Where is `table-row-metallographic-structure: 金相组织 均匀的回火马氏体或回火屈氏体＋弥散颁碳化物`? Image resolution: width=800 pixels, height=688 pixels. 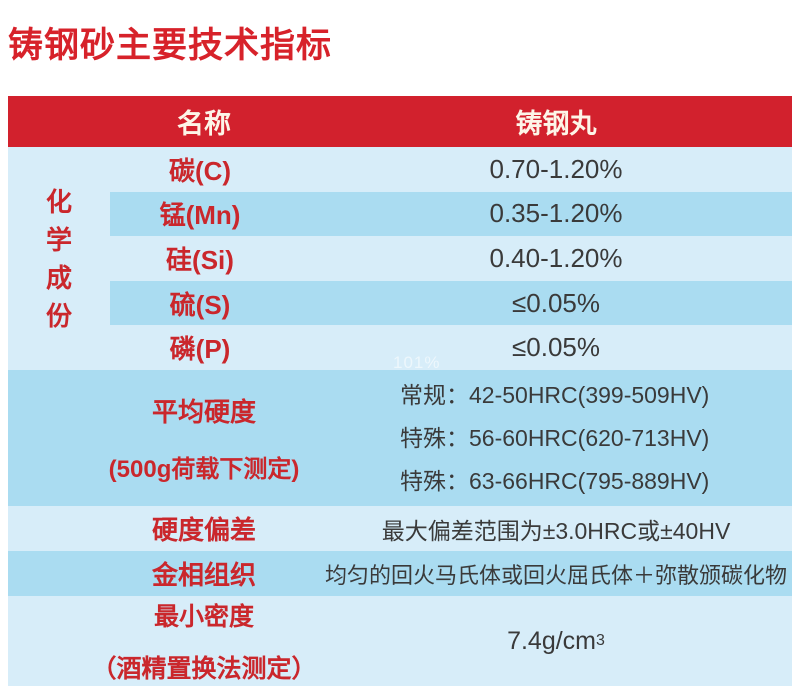 table-row-metallographic-structure: 金相组织 均匀的回火马氏体或回火屈氏体＋弥散颁碳化物 is located at coordinates (400, 573).